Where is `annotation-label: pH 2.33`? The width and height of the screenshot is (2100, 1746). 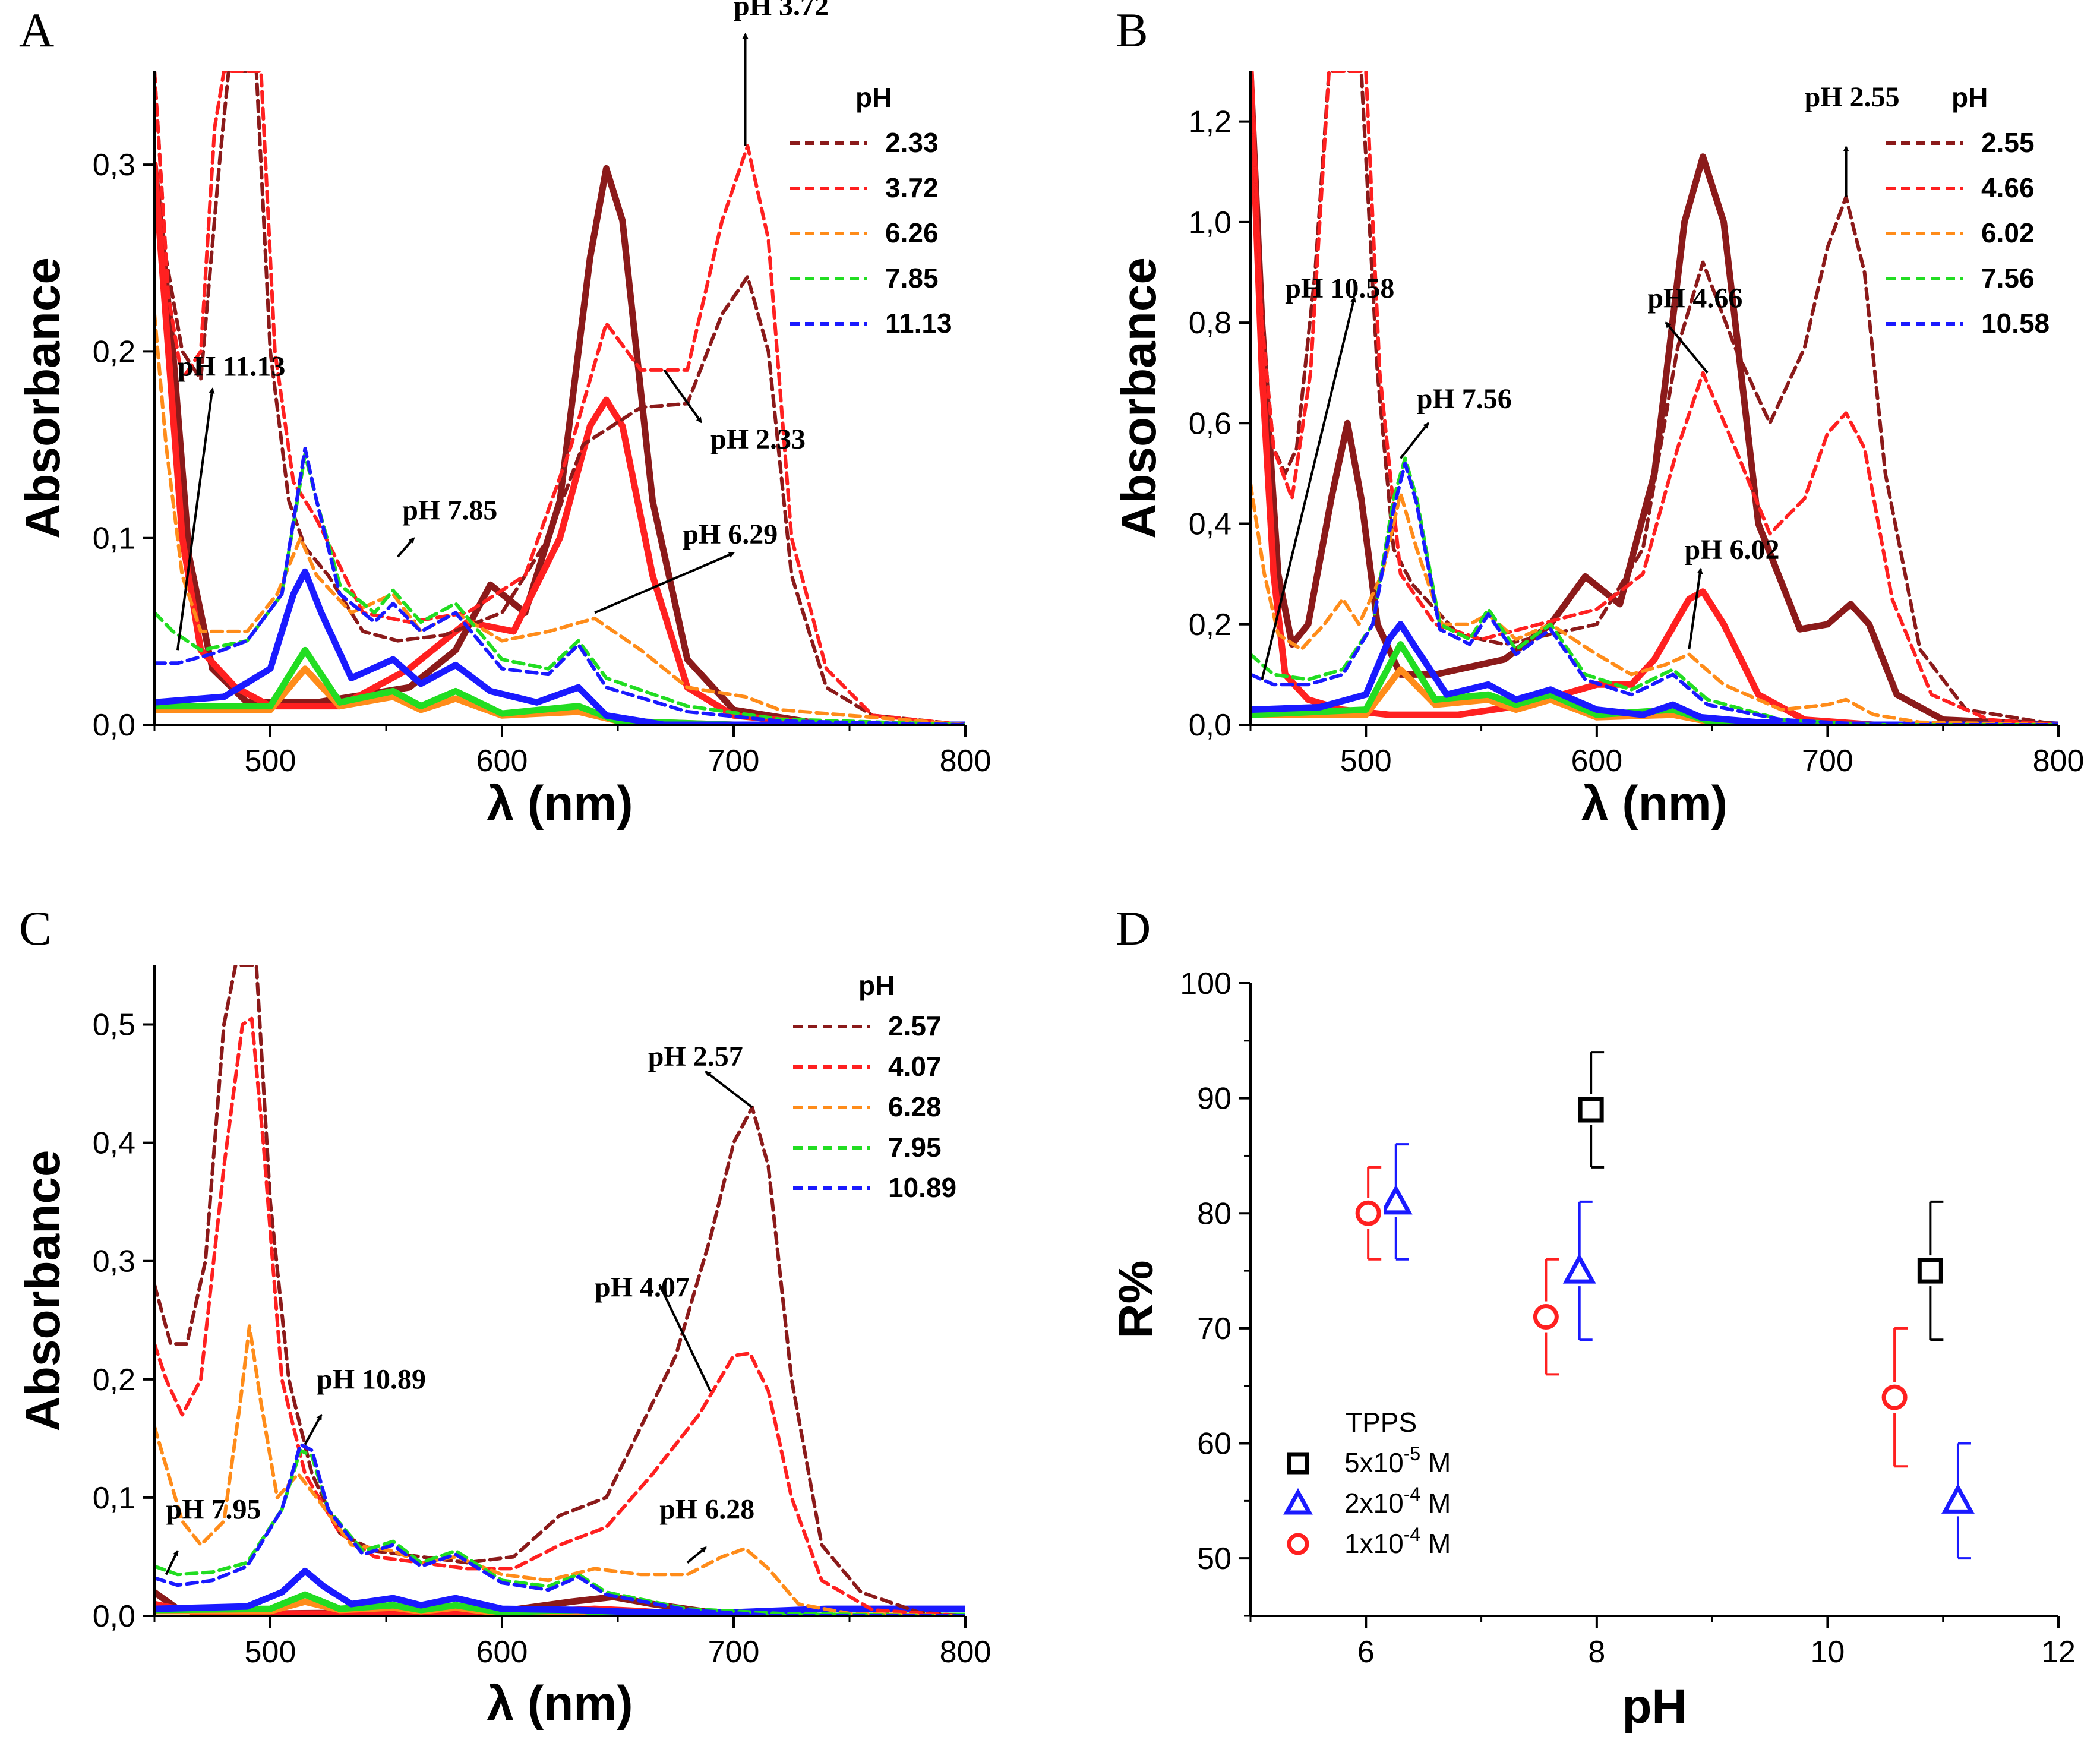
annotation-label: pH 2.33 is located at coordinates (758, 439).